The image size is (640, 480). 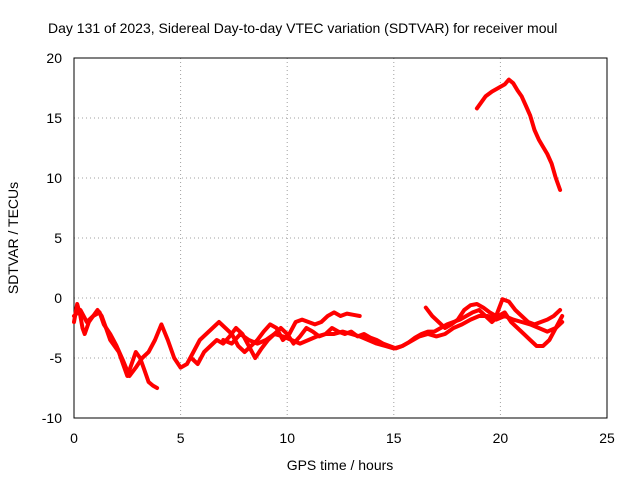 What do you see at coordinates (607, 438) in the screenshot?
I see `x-tick-label: 25` at bounding box center [607, 438].